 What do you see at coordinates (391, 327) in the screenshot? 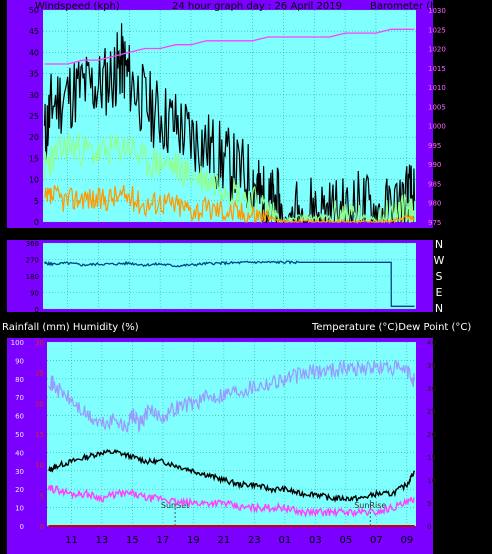
I see `temperature-axis-title: Temperature (°C)Dew Point (°C)` at bounding box center [391, 327].